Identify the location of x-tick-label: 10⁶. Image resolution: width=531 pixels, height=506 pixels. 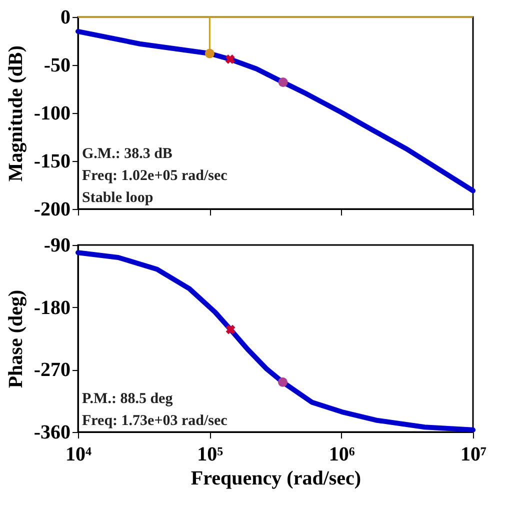
(341, 455).